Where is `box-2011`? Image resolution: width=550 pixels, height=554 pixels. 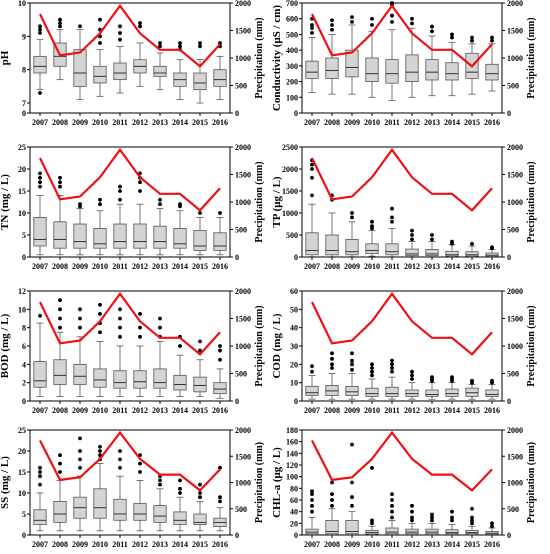
box-2011 is located at coordinates (120, 352).